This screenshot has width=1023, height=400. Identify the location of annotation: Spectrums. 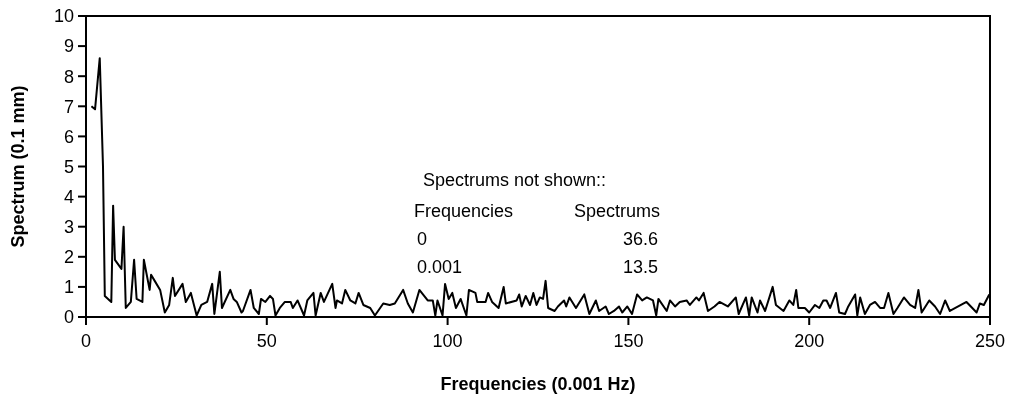
(617, 211).